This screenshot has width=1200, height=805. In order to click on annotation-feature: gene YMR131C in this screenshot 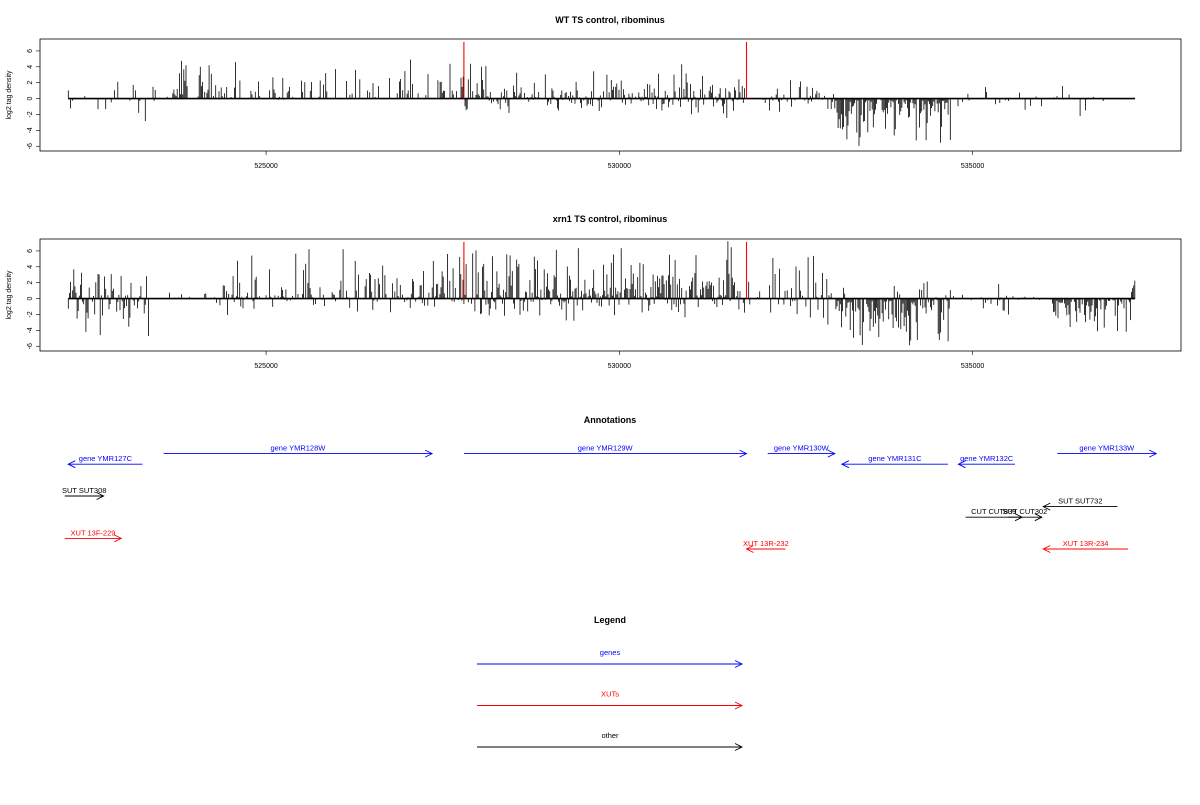, I will do `click(894, 461)`.